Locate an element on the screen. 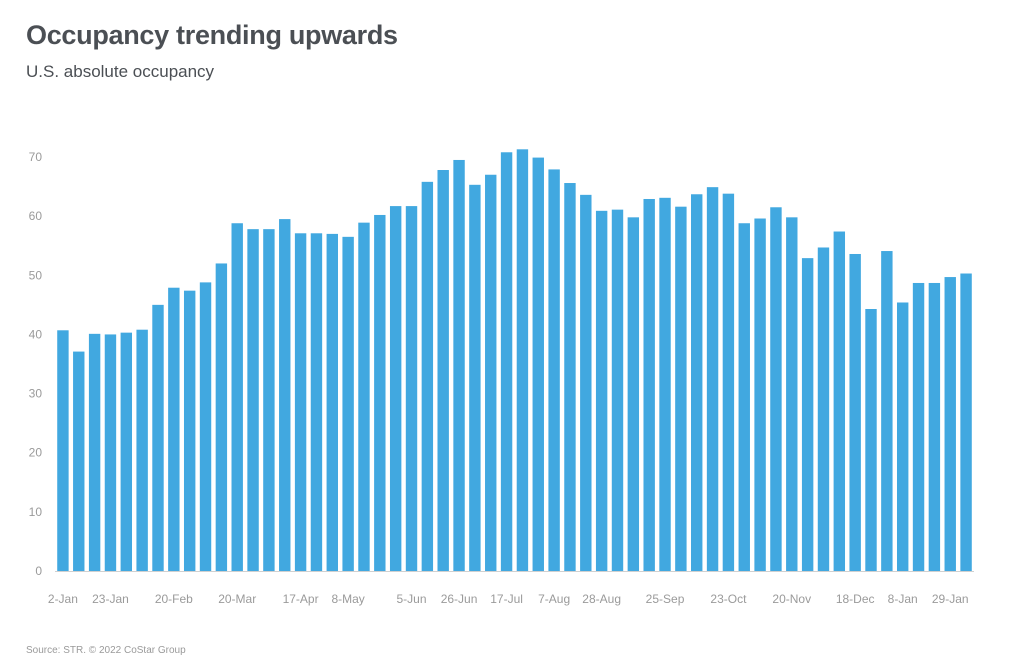  x-tick-label: 20-Nov is located at coordinates (791, 599).